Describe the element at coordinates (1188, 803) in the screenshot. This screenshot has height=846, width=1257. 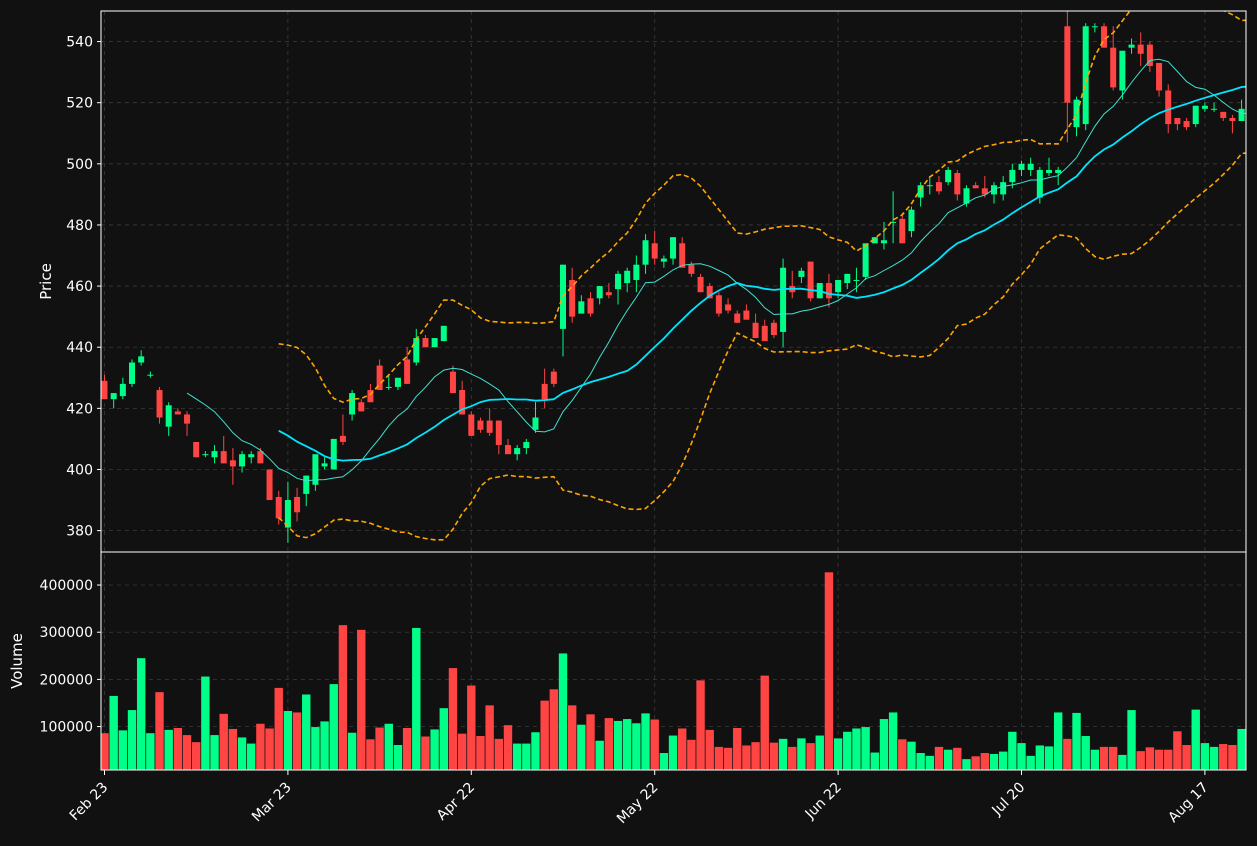
I see `date-tick-label: Aug 17` at that location.